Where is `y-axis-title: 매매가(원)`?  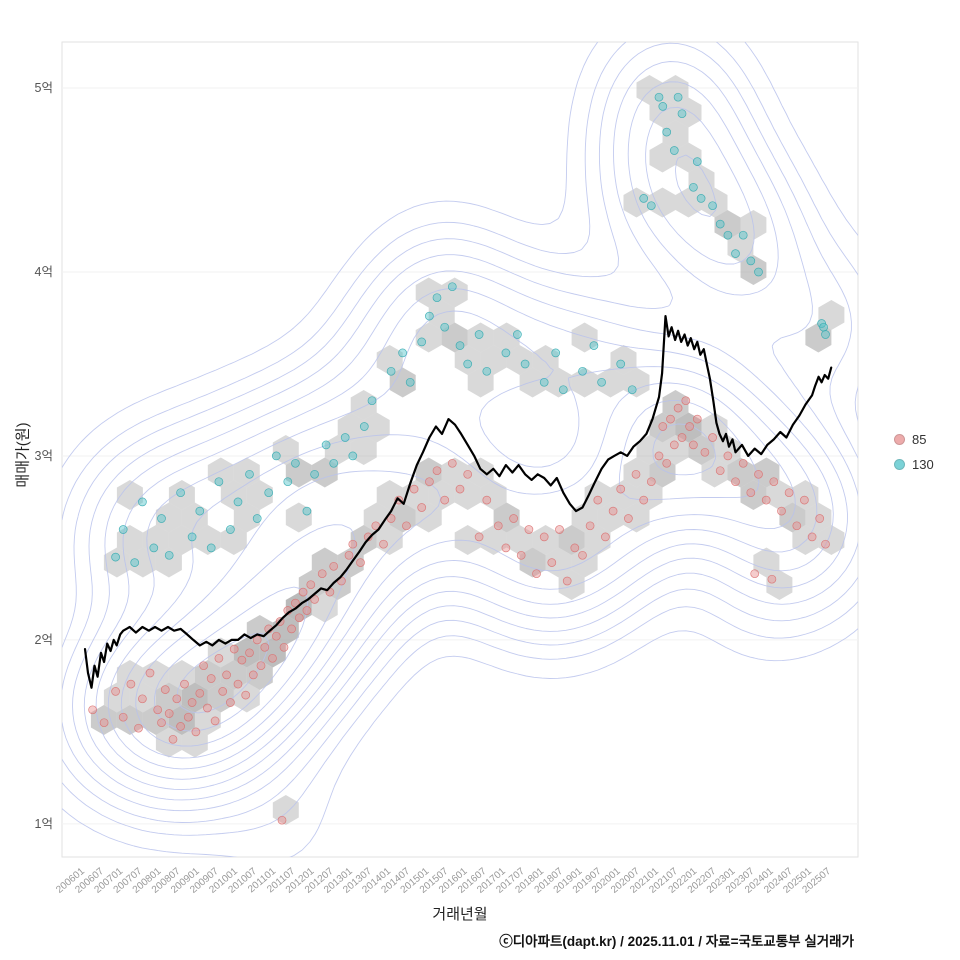 y-axis-title: 매매가(원) is located at coordinates (23, 455).